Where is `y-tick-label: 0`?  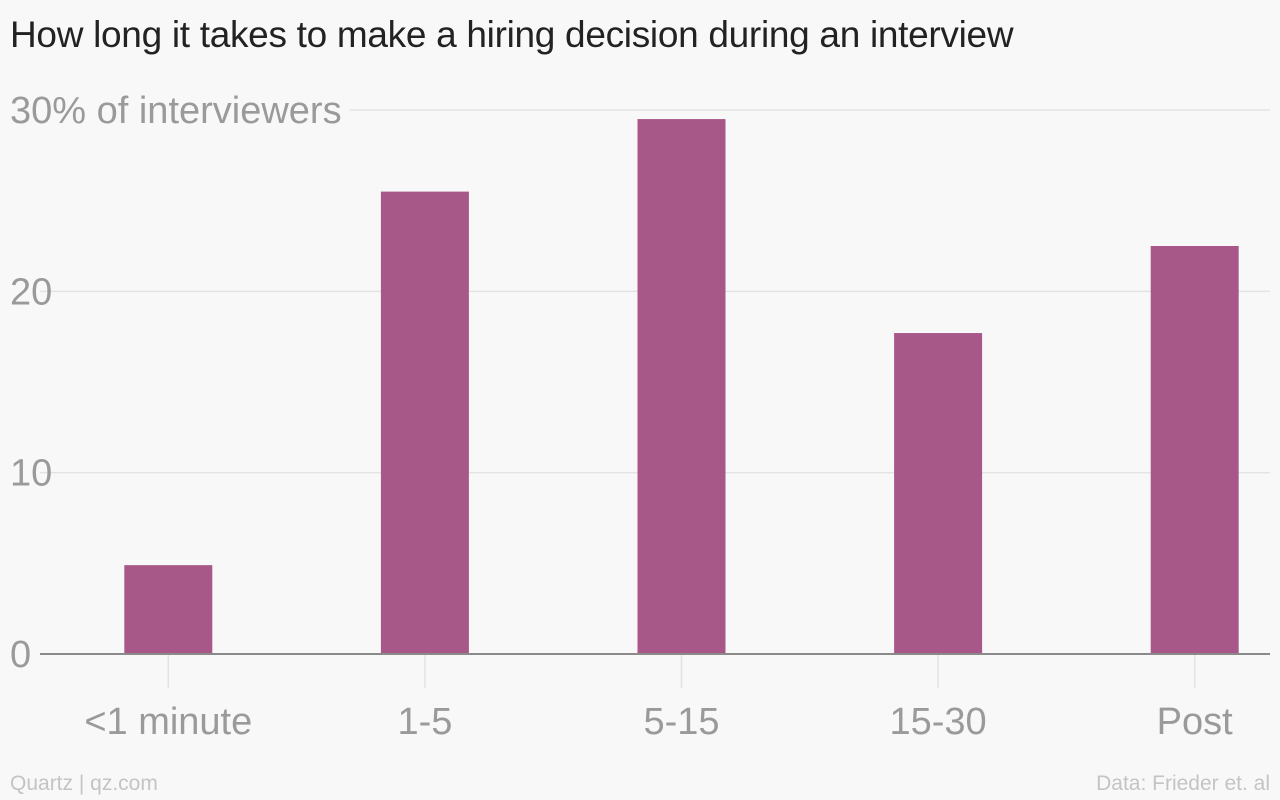
y-tick-label: 0 is located at coordinates (20, 655).